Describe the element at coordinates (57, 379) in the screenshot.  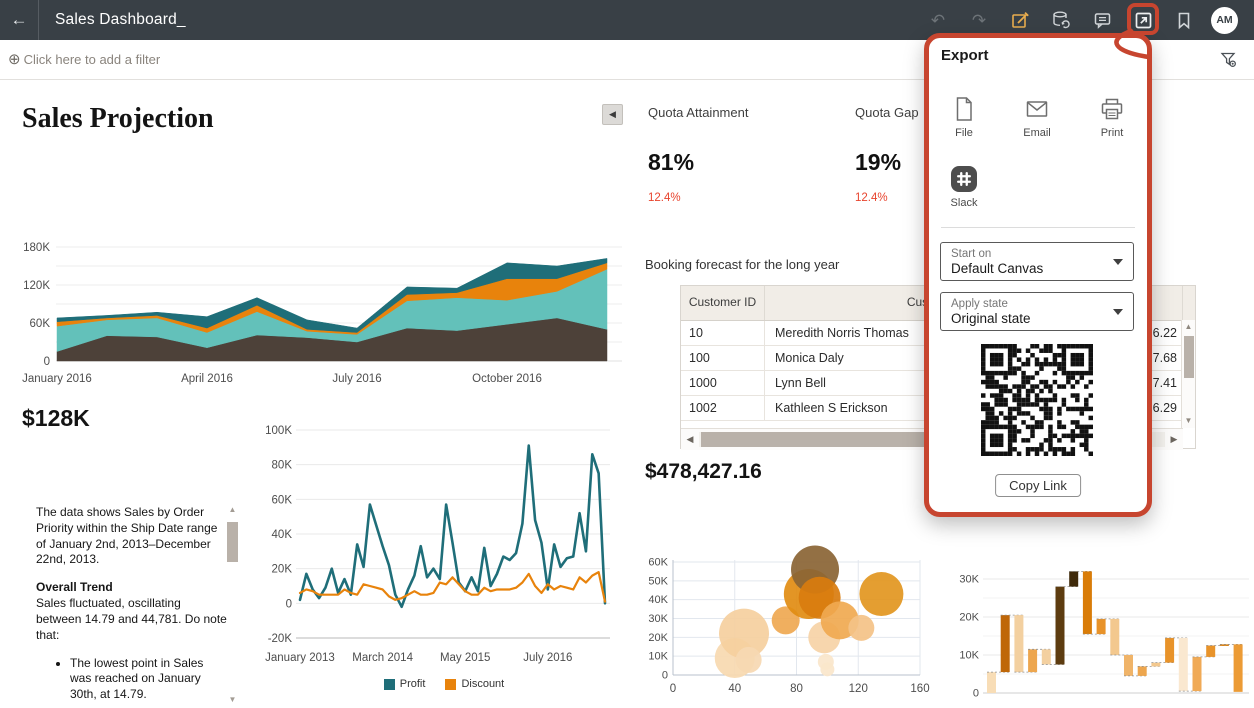
I see `svg-text: January 2016` at that location.